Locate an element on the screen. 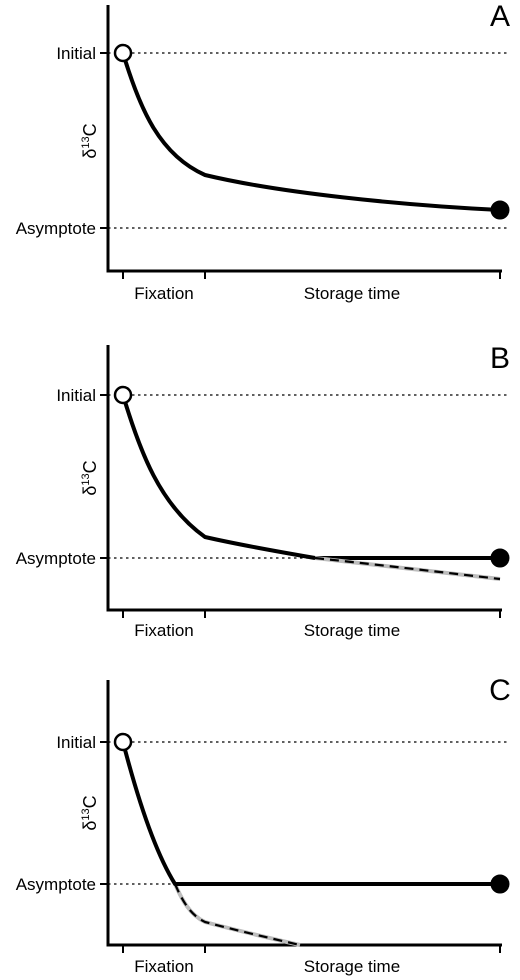 This screenshot has width=520, height=980. panel-c-y-label-delta: δ is located at coordinates (90, 826).